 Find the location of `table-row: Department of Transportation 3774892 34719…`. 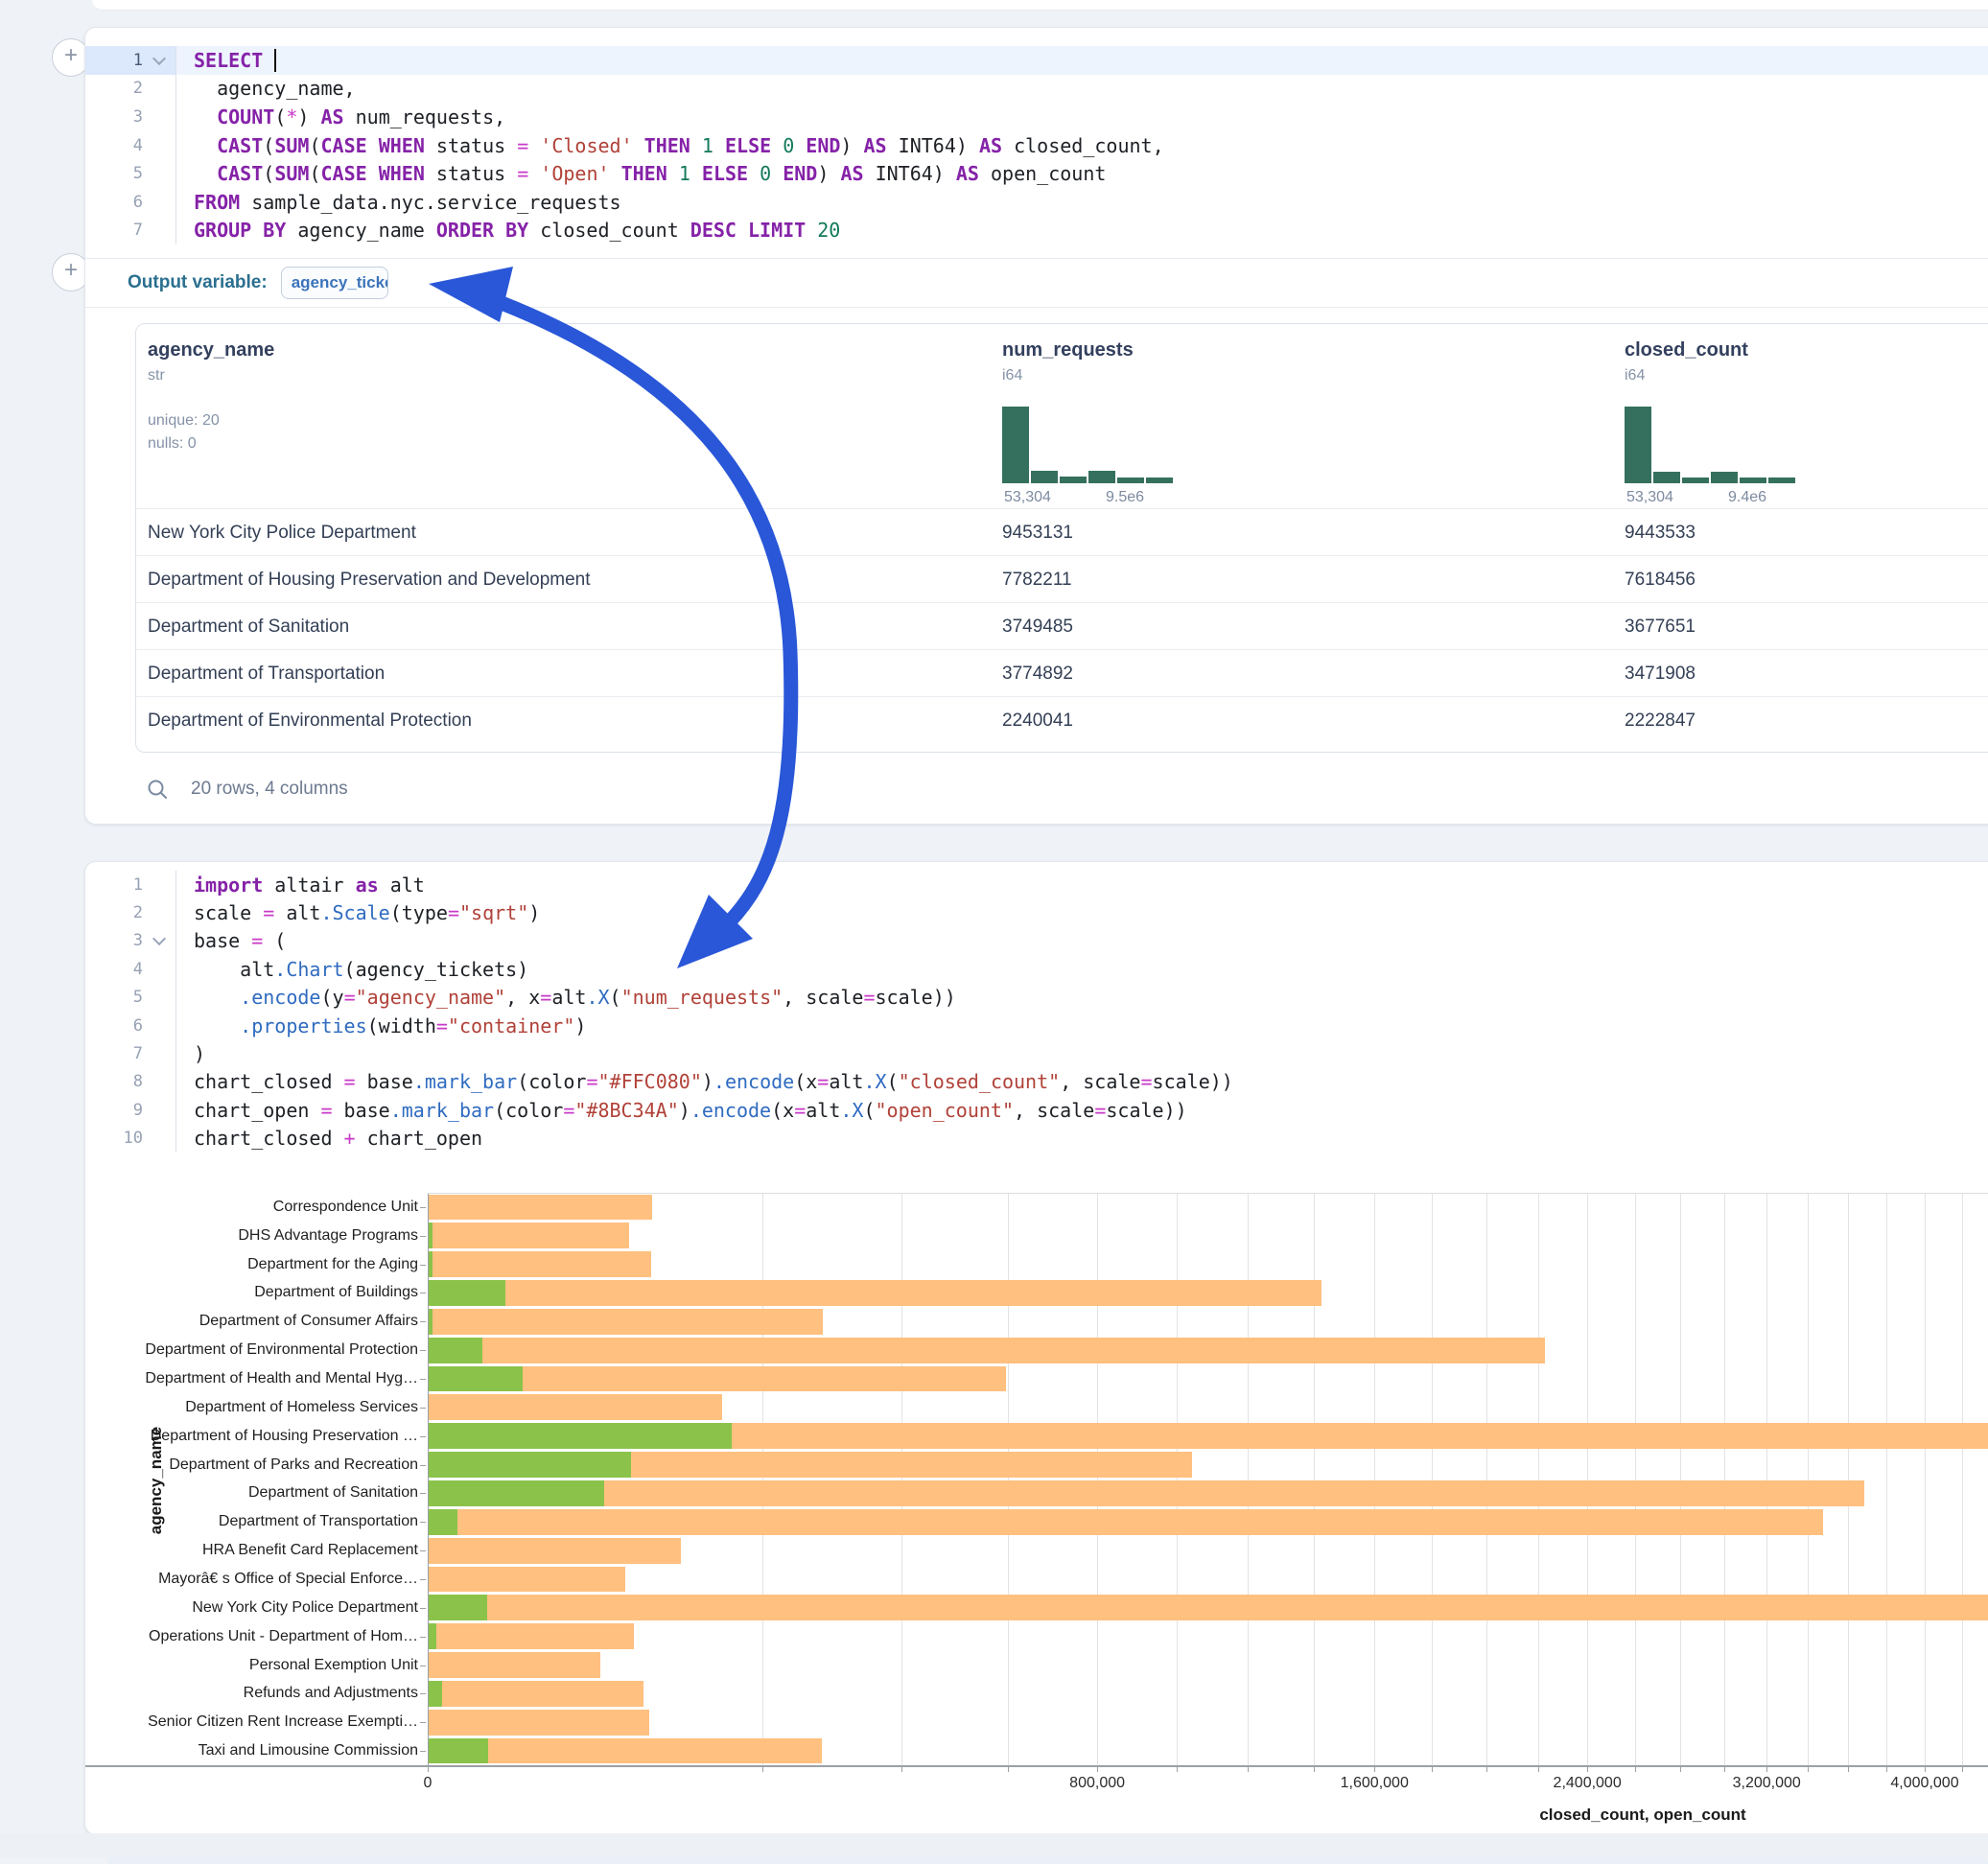

table-row: Department of Transportation 3774892 34719… is located at coordinates (1062, 673).